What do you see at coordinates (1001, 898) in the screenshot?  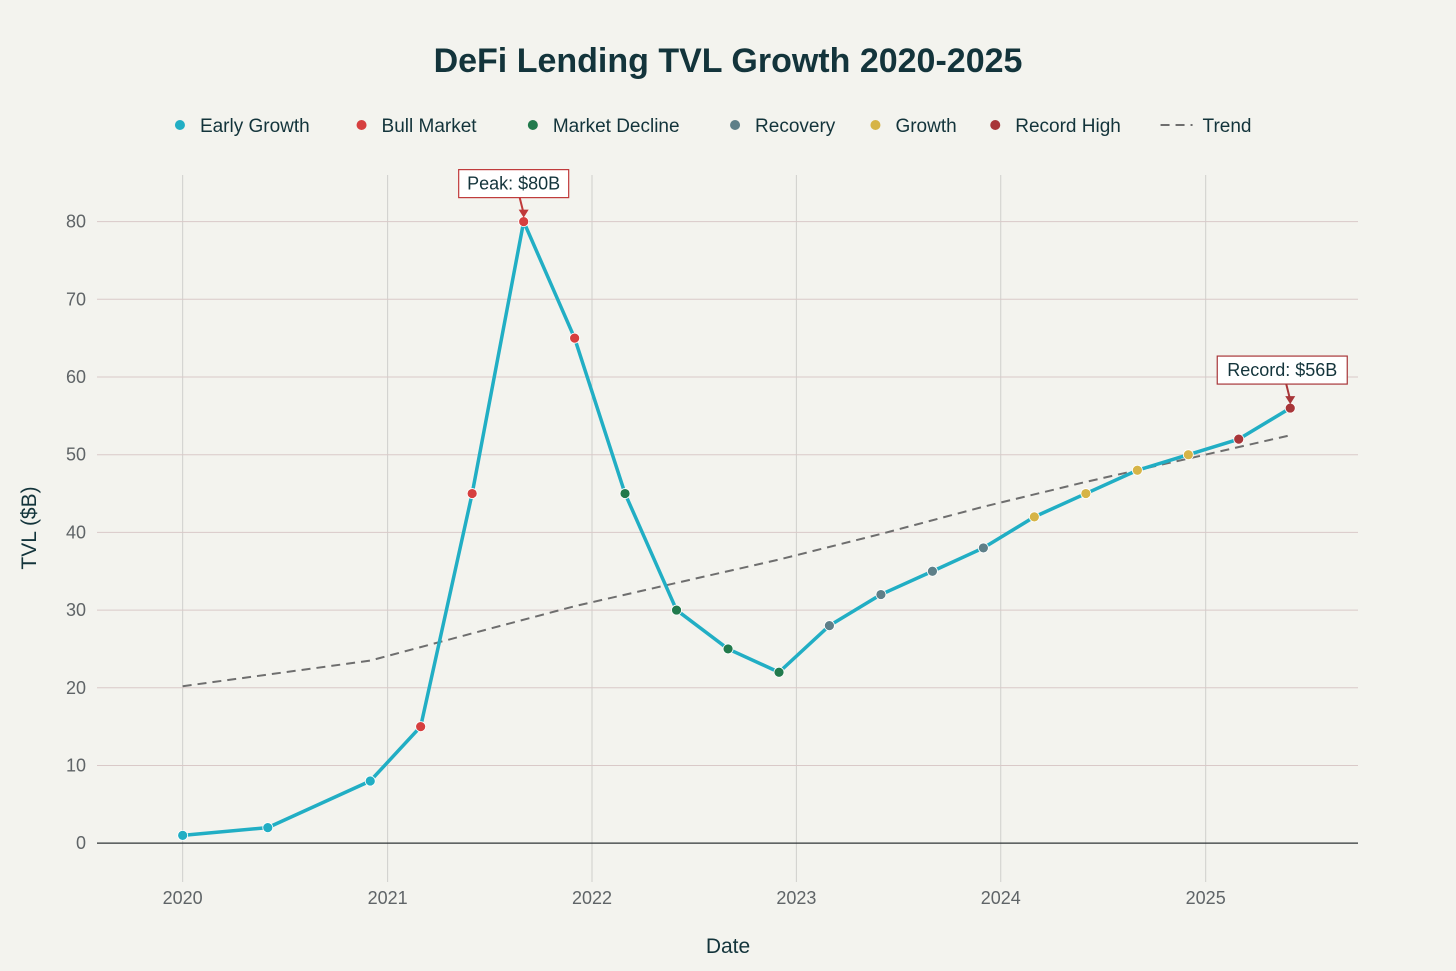 I see `x-tick-label: 2024` at bounding box center [1001, 898].